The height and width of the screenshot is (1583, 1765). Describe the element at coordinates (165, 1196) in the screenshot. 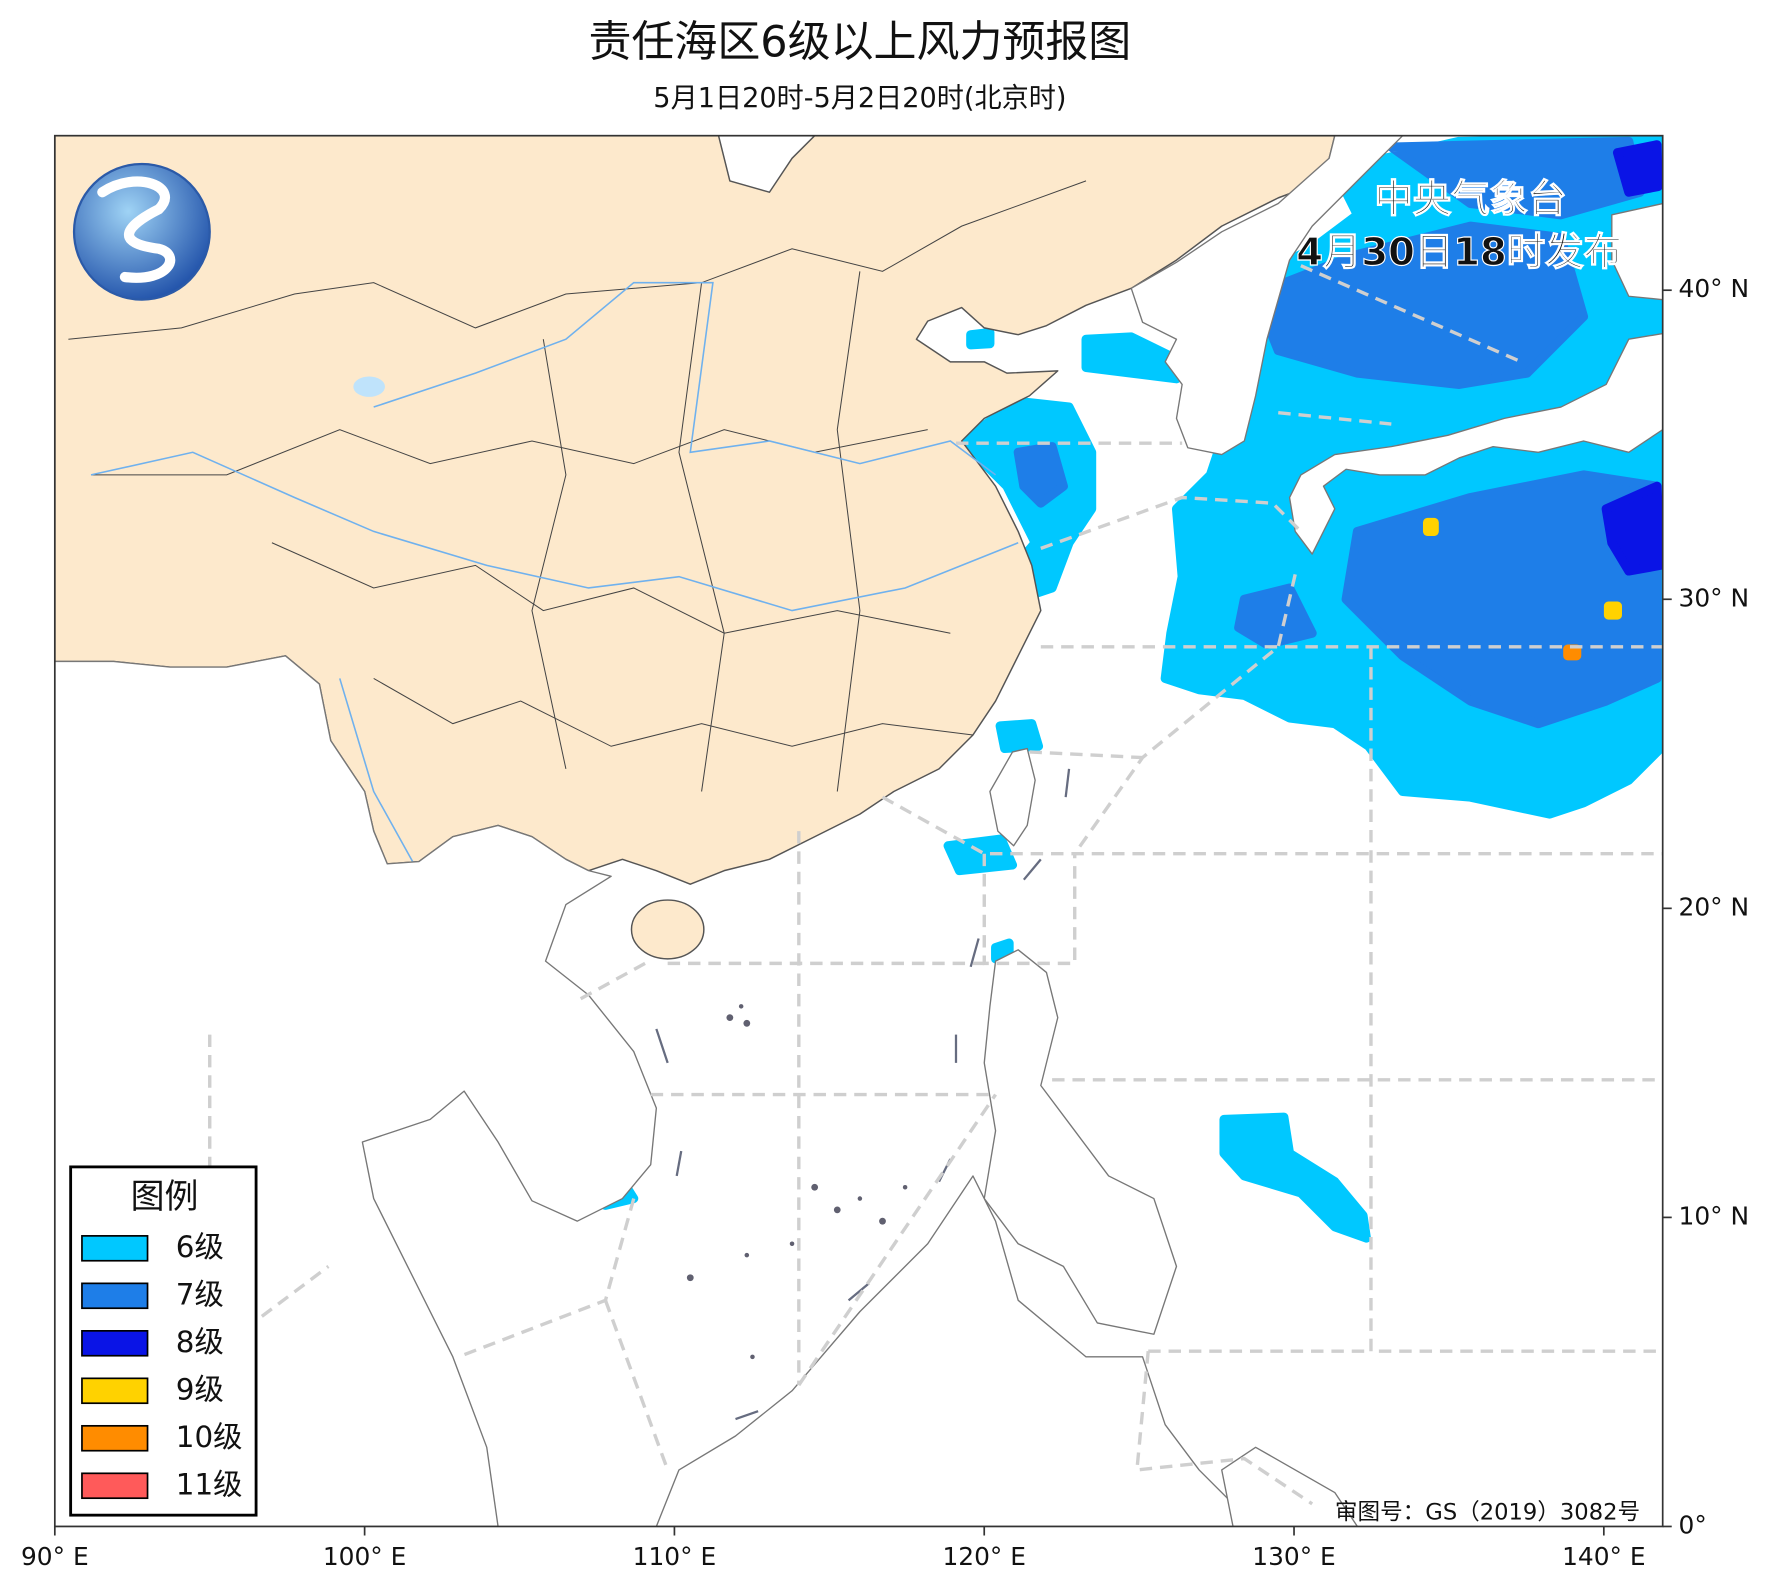

I see `legend-title: 图例` at that location.